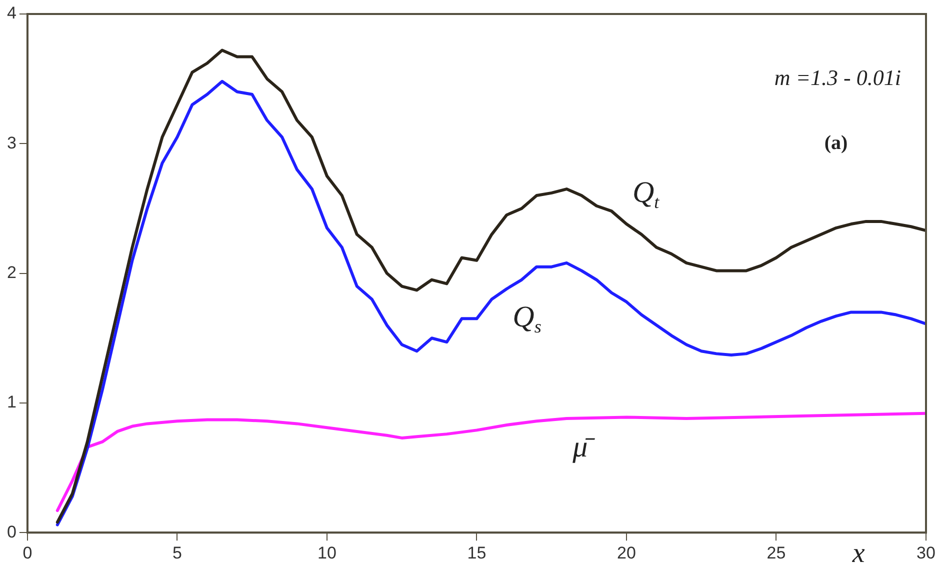 The height and width of the screenshot is (571, 940). Describe the element at coordinates (11, 402) in the screenshot. I see `y-tick-label: 1` at that location.